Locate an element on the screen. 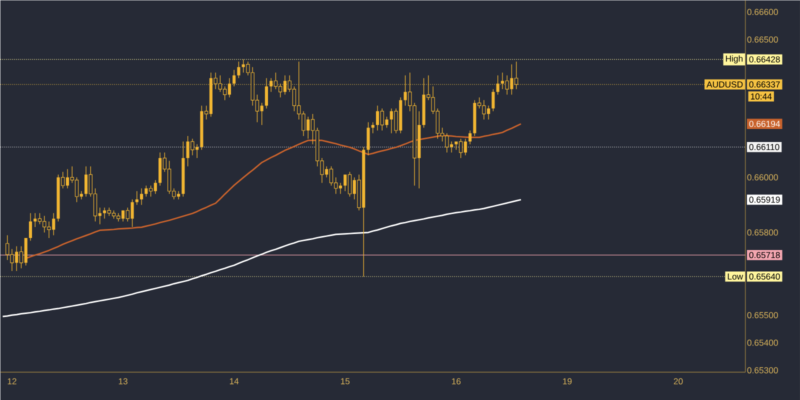  y-tick-label: 0.66110 is located at coordinates (764, 147).